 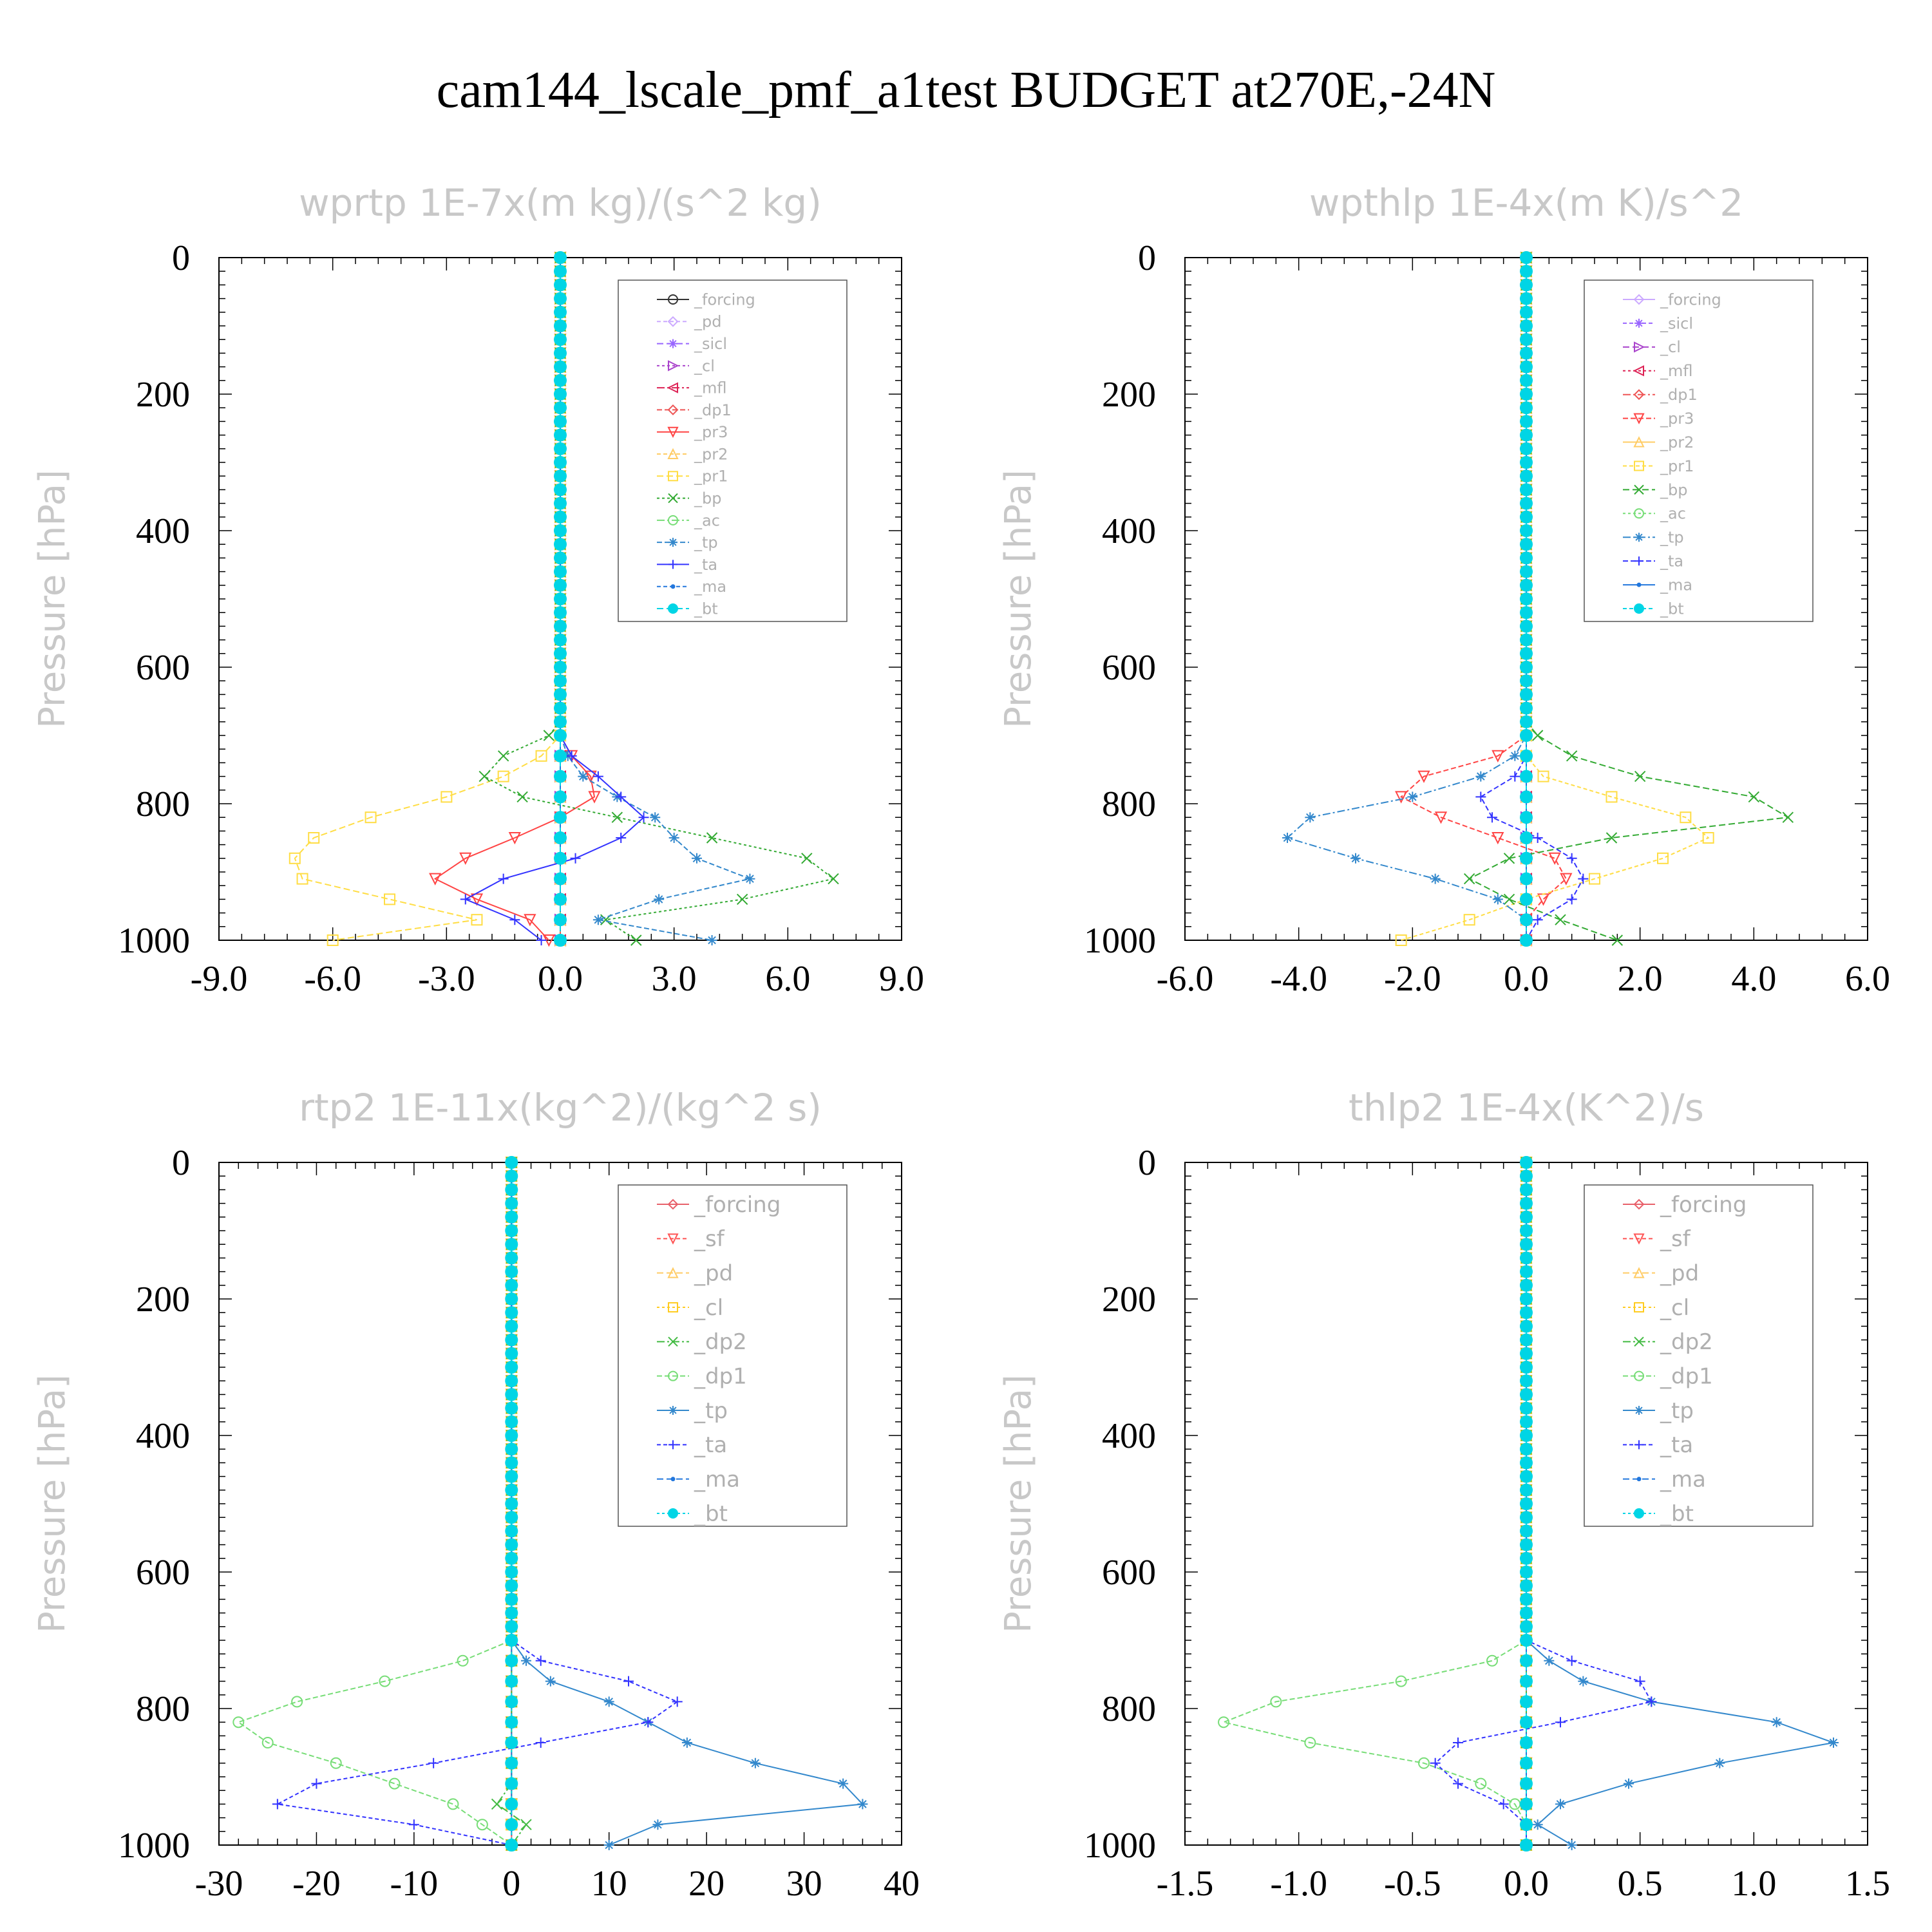 I want to click on y-axis-label: Pressure [hPa], so click(x=52, y=598).